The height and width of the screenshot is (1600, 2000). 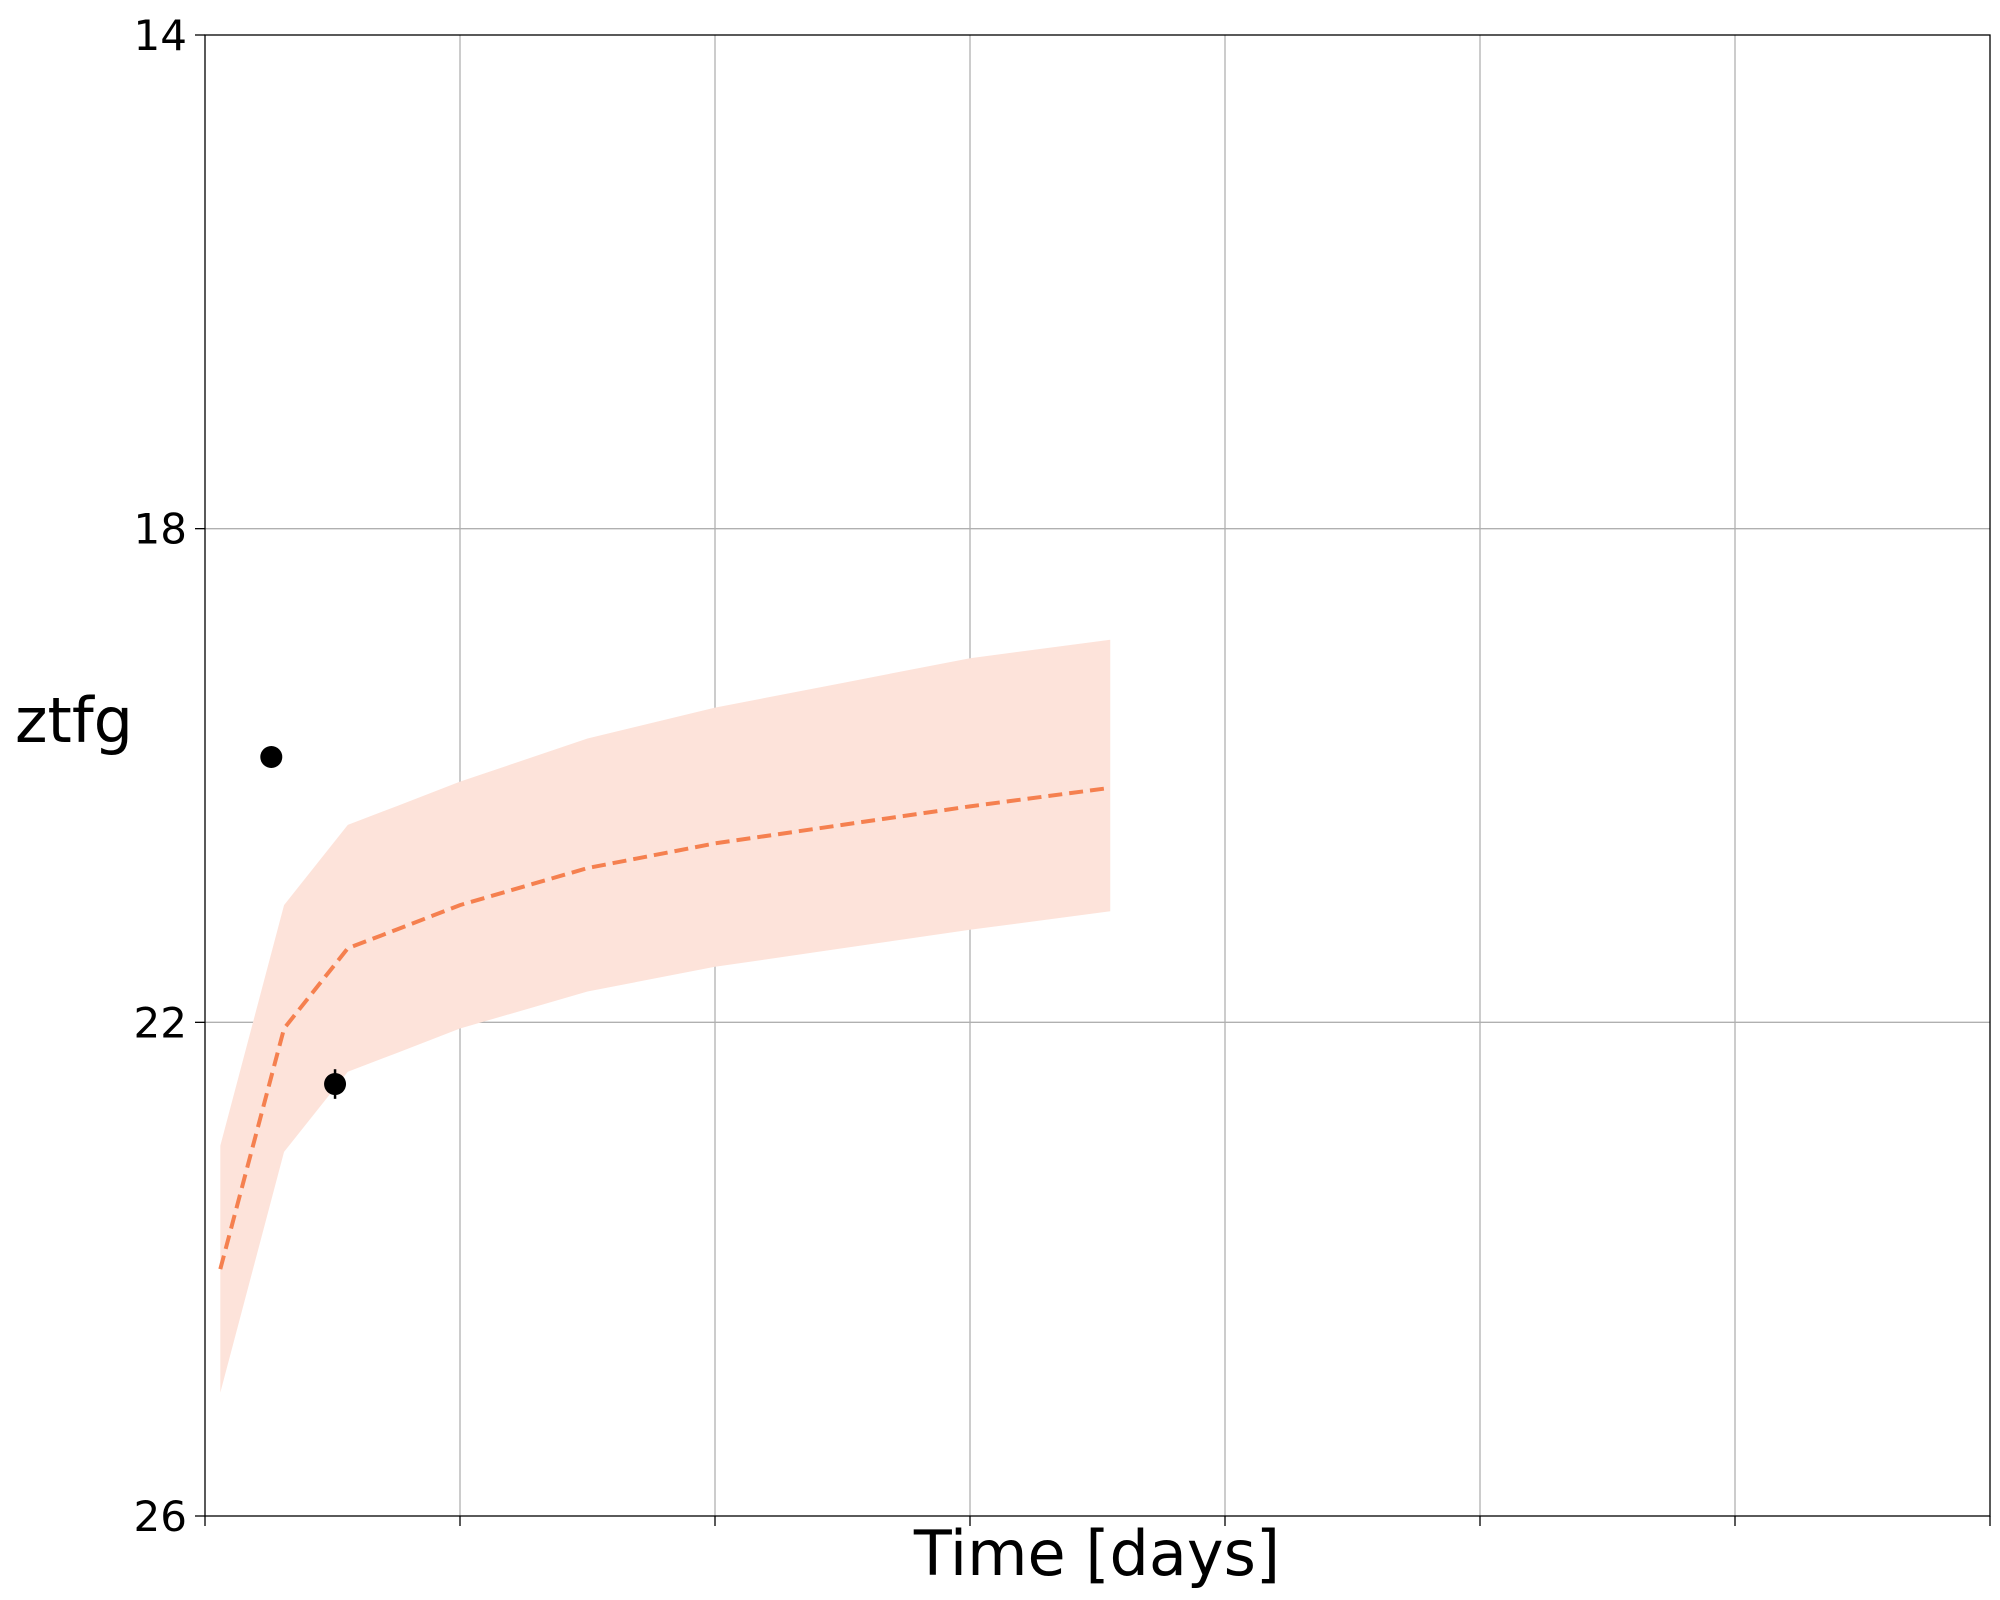 What do you see at coordinates (160, 529) in the screenshot?
I see `y-tick-label: 18` at bounding box center [160, 529].